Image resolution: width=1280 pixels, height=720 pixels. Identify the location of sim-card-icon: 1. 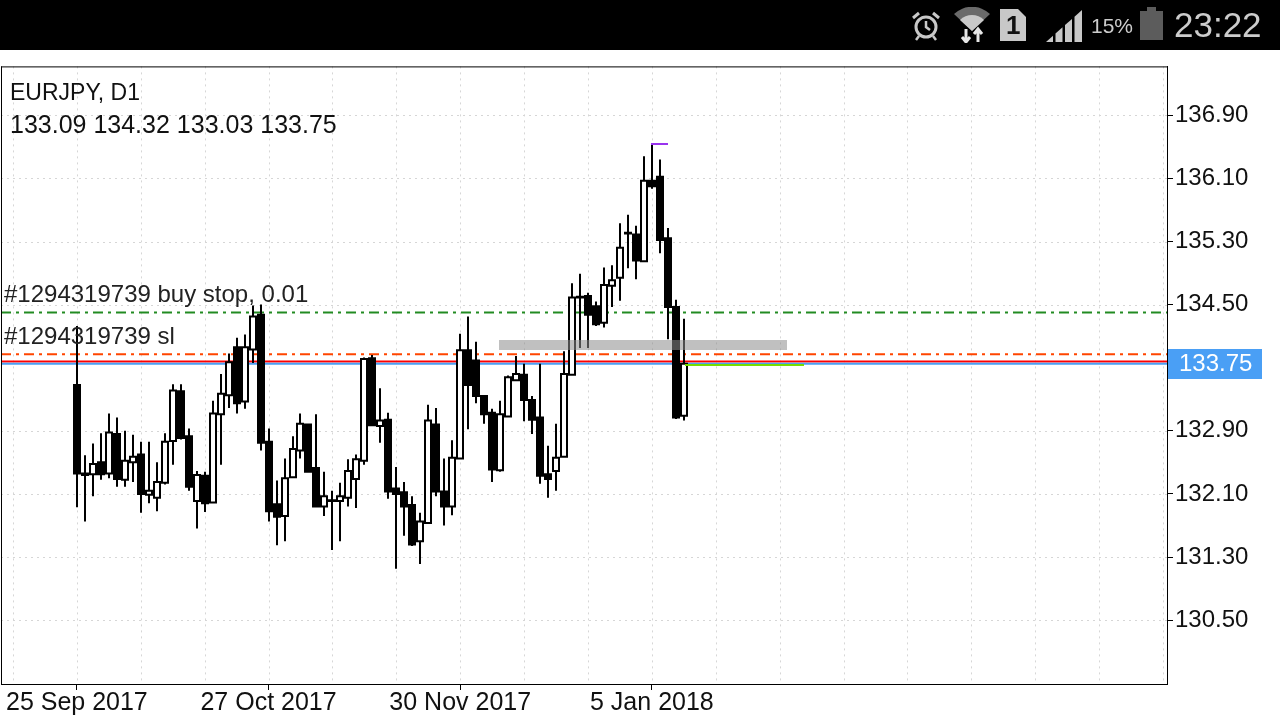
(1013, 25).